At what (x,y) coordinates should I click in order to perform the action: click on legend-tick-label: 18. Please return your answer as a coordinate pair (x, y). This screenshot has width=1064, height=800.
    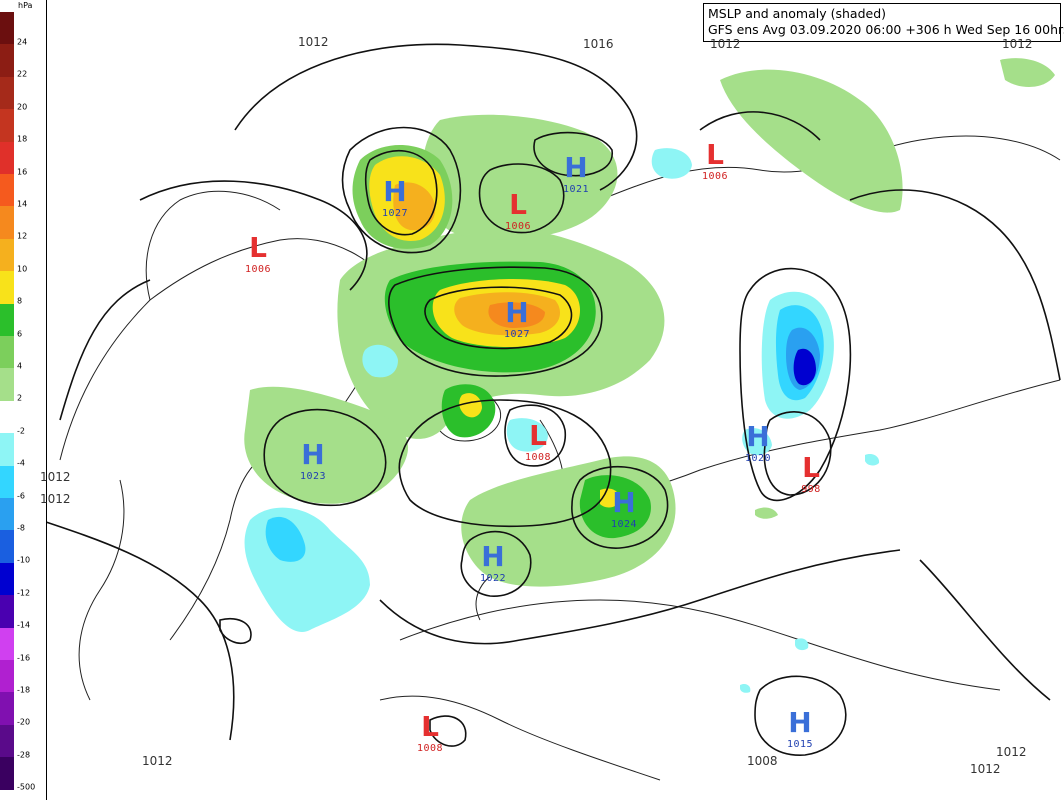
    Looking at the image, I should click on (22, 139).